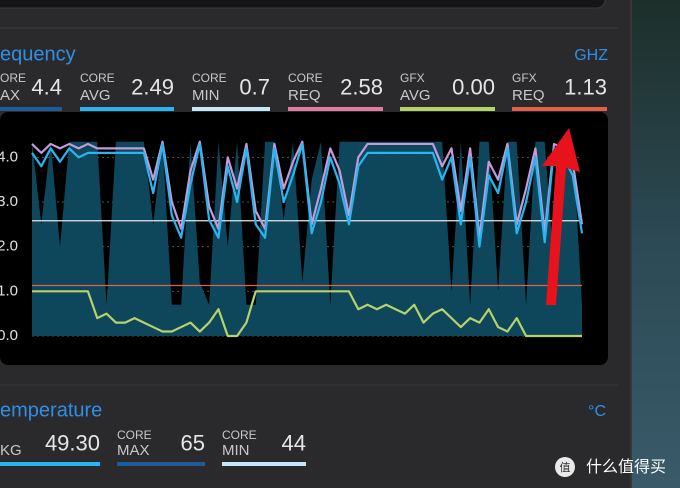 The height and width of the screenshot is (488, 680). I want to click on annotation-arrow, so click(561, 216).